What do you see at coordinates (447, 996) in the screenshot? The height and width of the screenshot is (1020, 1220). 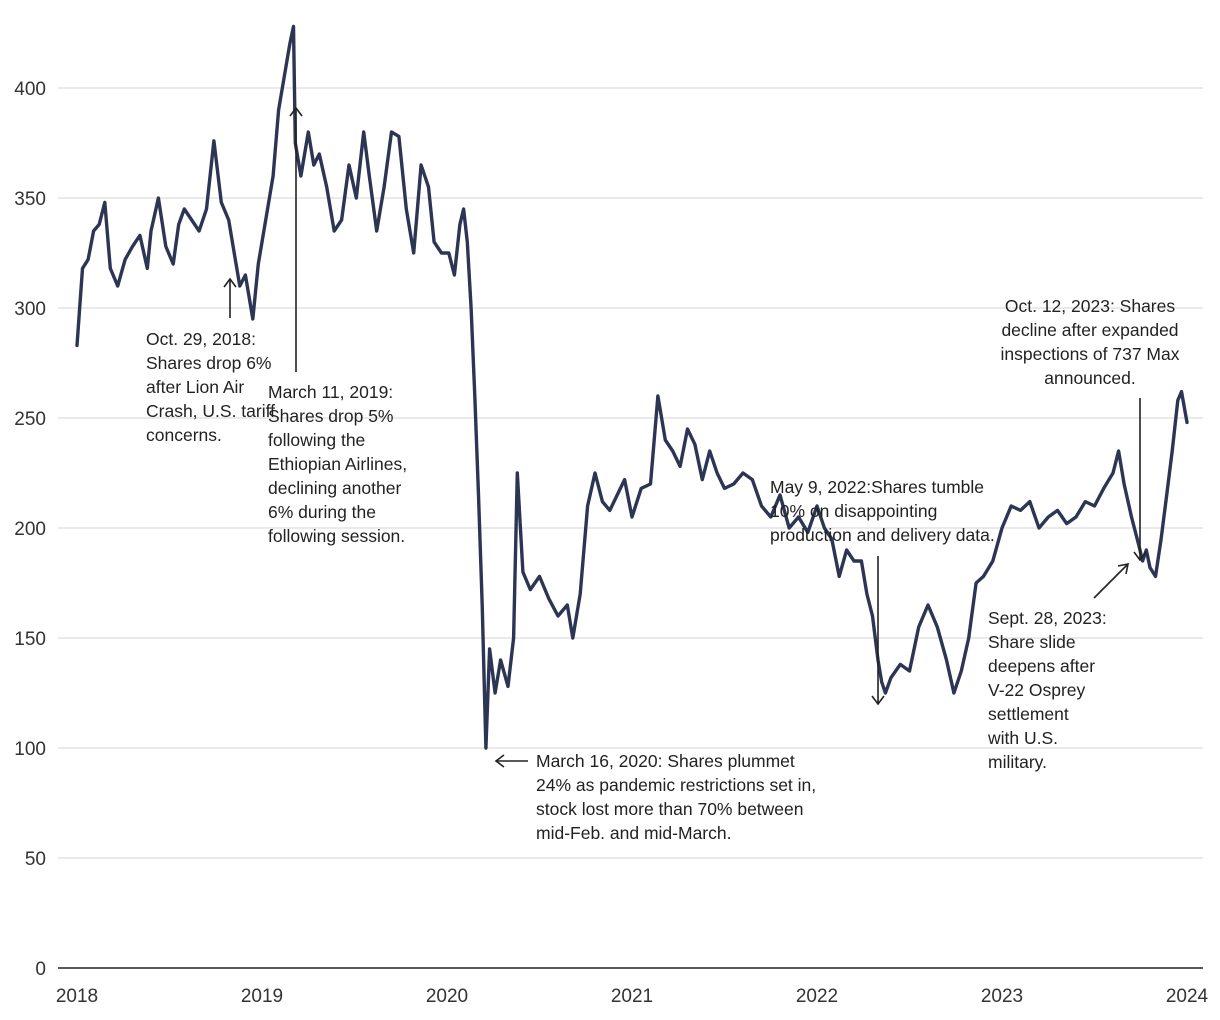 I see `x-tick-label: 2020` at bounding box center [447, 996].